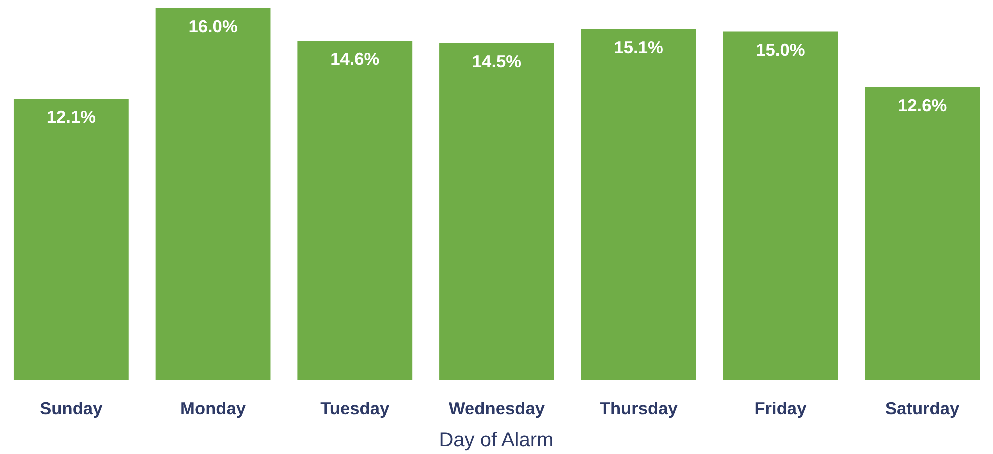 Image resolution: width=993 pixels, height=454 pixels. What do you see at coordinates (71, 117) in the screenshot?
I see `data-label: 12.1%` at bounding box center [71, 117].